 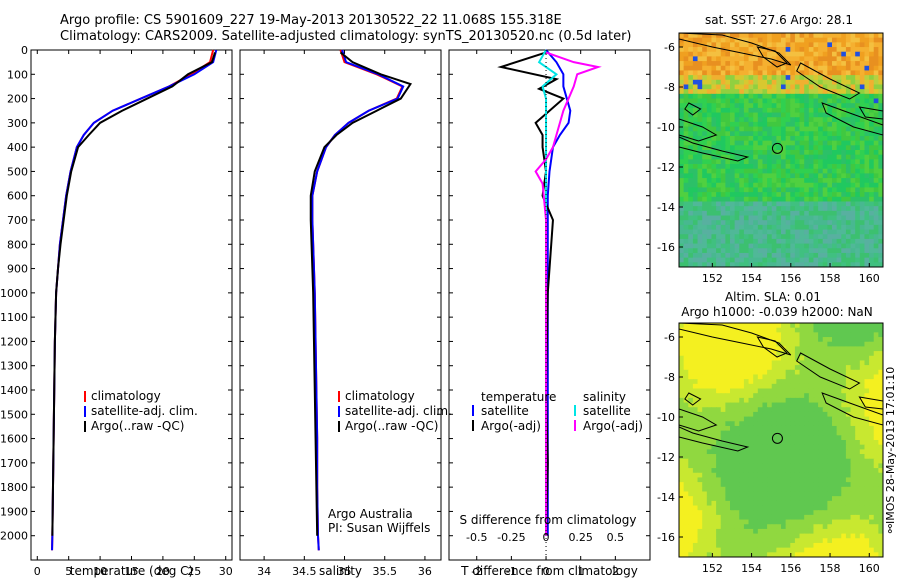 What do you see at coordinates (425, 571) in the screenshot?
I see `x-tick-label: 36` at bounding box center [425, 571].